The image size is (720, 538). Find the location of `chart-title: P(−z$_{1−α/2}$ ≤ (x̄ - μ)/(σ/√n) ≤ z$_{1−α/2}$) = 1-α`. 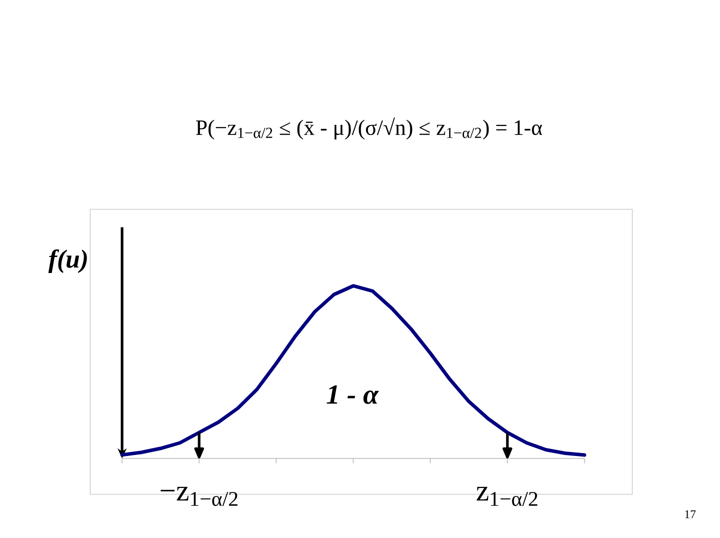

chart-title: P(−z$_{1−α/2}$ ≤ (x̄ - μ)/(σ/√n) ≤ z$_{1−α/2}$) = 1-α is located at coordinates (369, 128).